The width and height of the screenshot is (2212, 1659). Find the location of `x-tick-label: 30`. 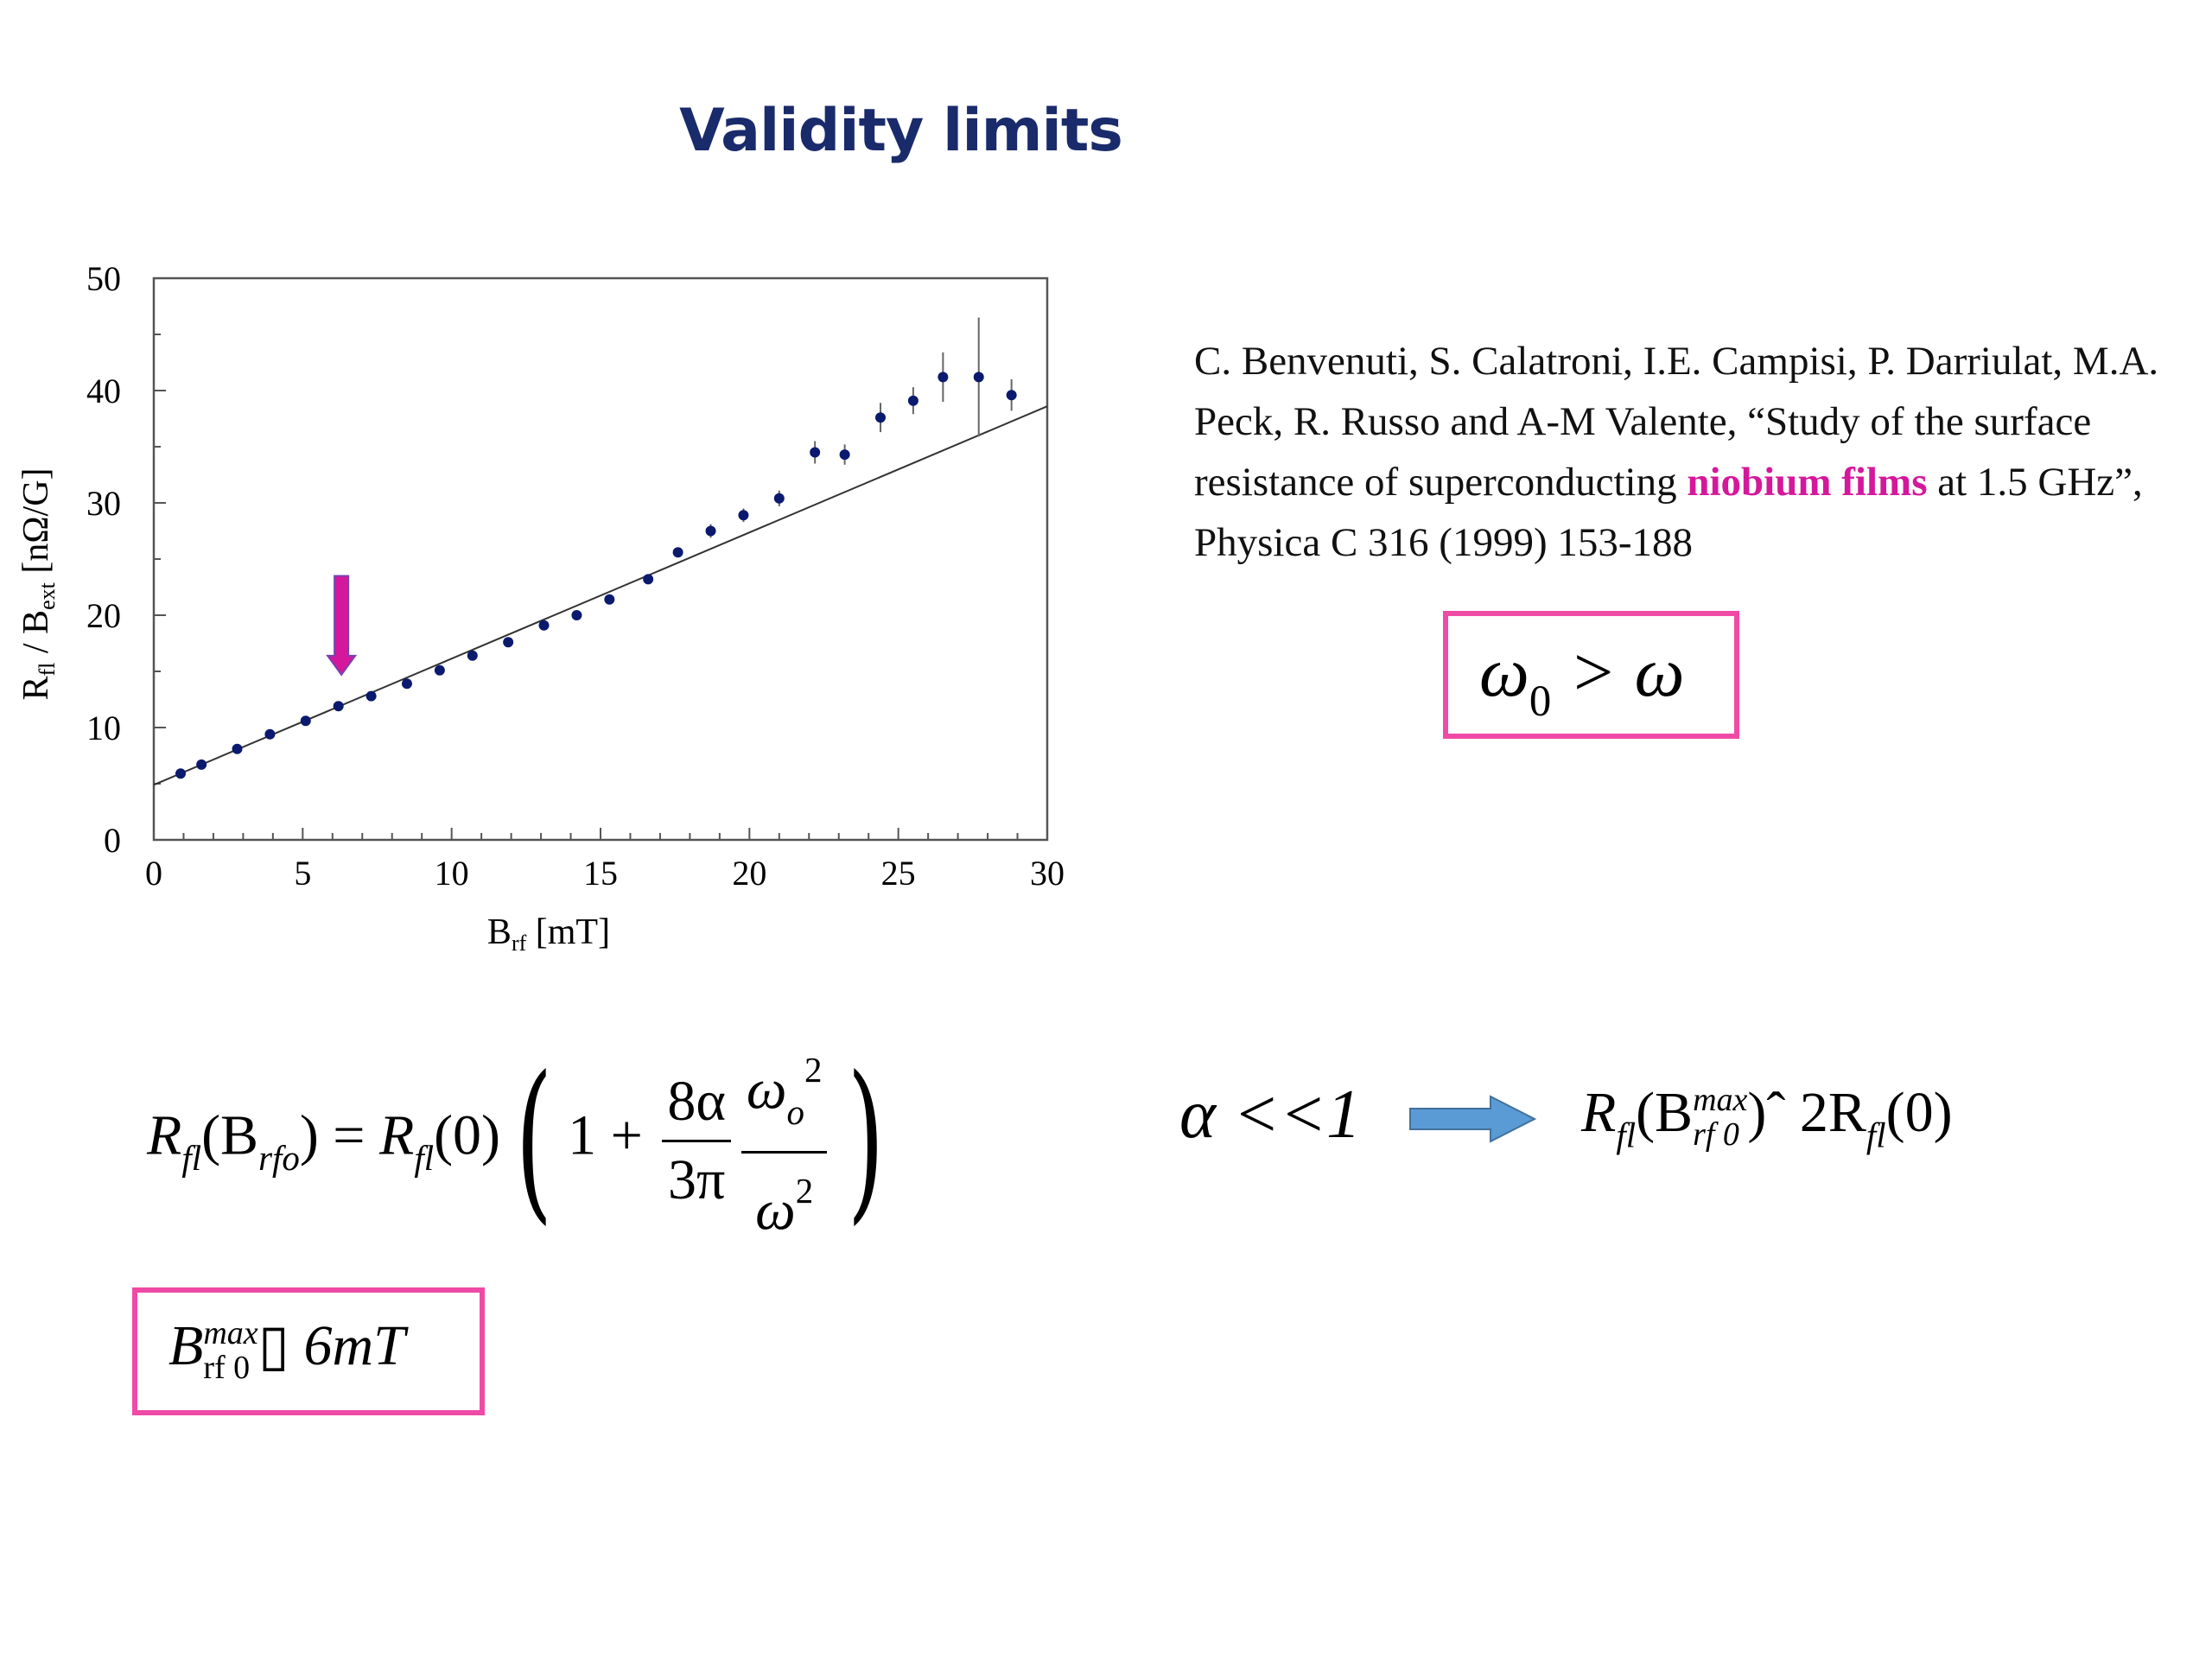

x-tick-label: 30 is located at coordinates (1047, 873).